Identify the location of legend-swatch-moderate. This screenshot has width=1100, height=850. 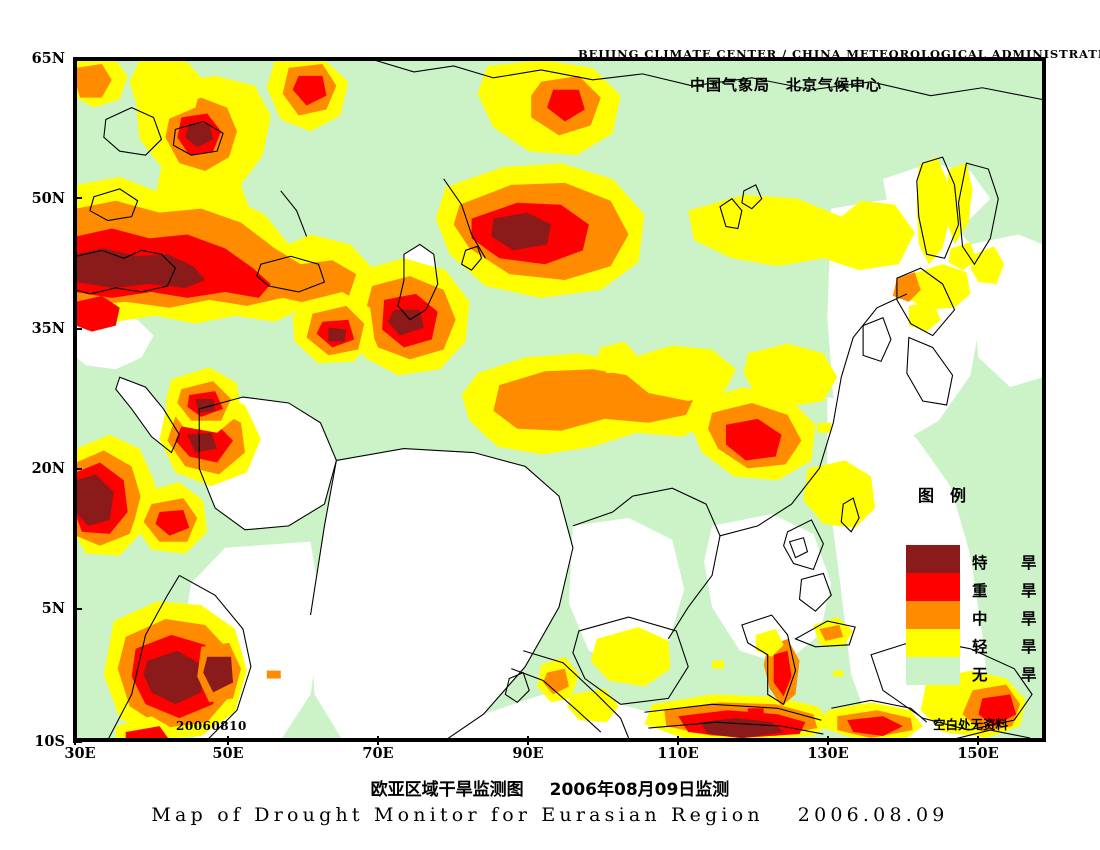
(933, 615).